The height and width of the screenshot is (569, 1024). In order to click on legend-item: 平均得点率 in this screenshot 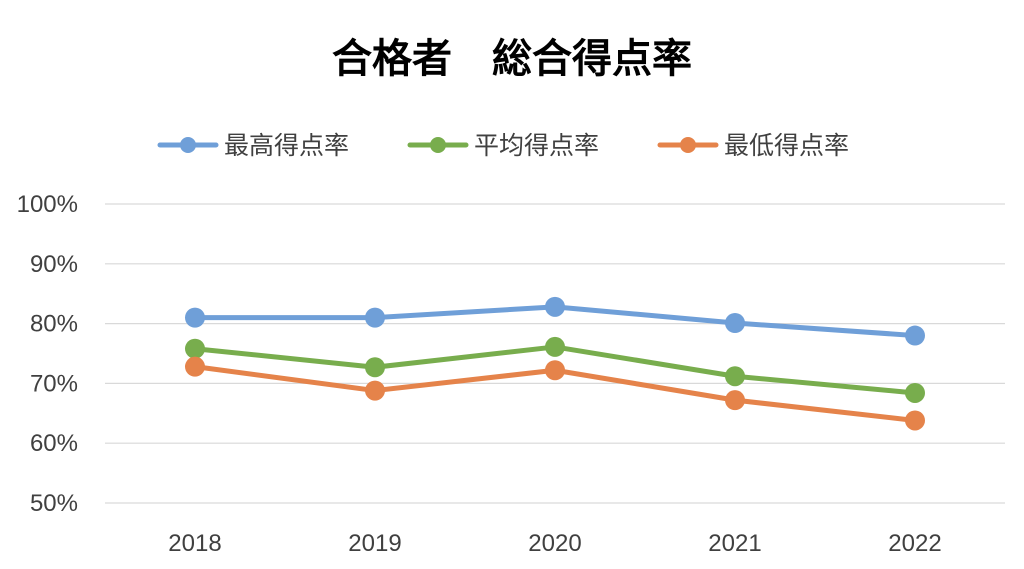, I will do `click(503, 145)`.